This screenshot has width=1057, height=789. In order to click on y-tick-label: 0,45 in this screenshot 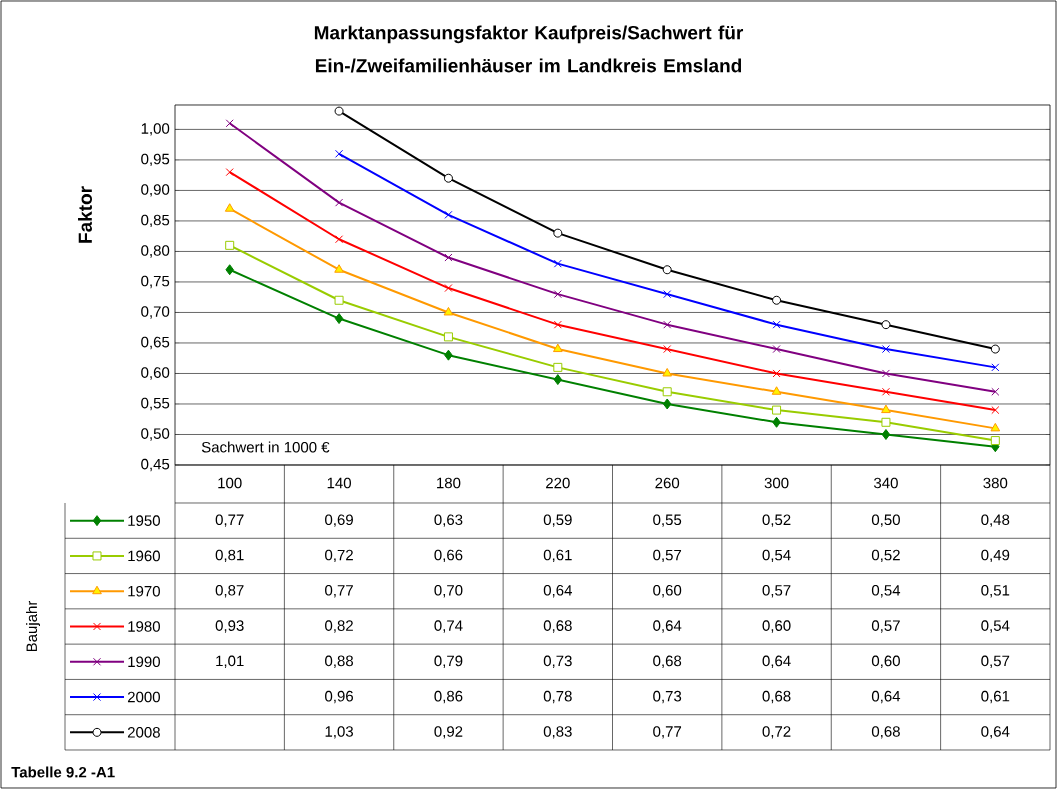, I will do `click(155, 465)`.